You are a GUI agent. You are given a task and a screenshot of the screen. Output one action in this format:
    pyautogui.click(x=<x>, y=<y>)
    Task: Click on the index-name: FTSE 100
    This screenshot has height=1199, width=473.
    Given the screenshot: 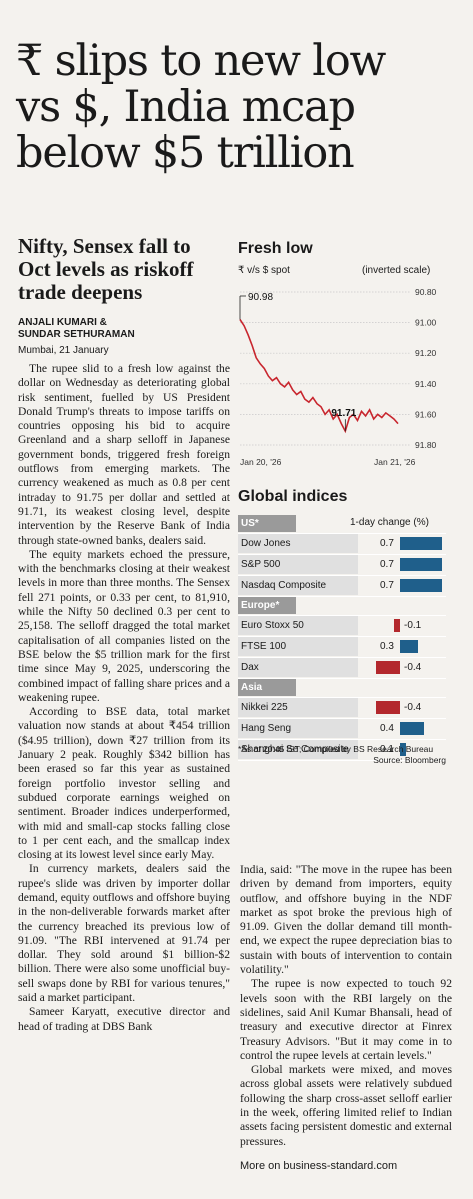 What is the action you would take?
    pyautogui.click(x=298, y=646)
    